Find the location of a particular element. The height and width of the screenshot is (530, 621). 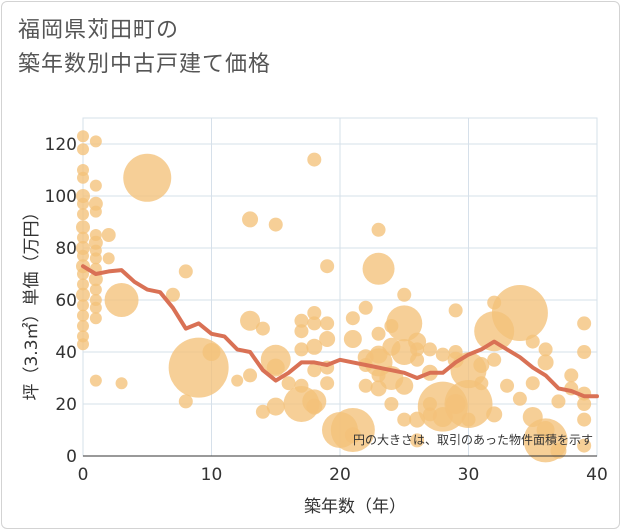

y-tick-label: 120 is located at coordinates (61, 145).